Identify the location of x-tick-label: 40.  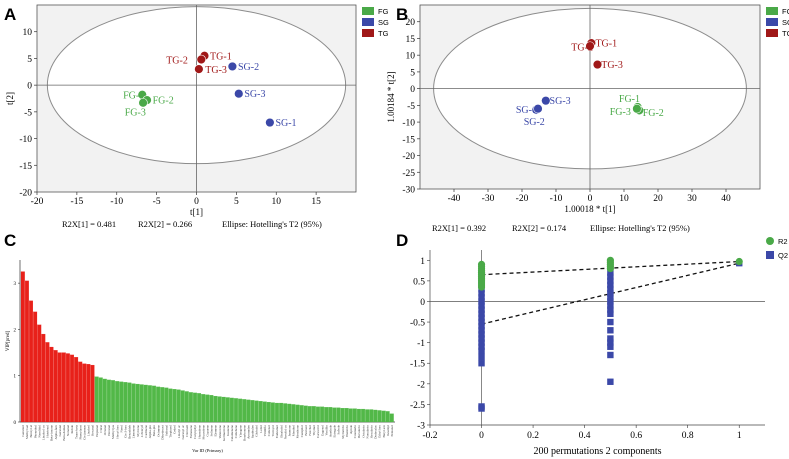
(726, 199).